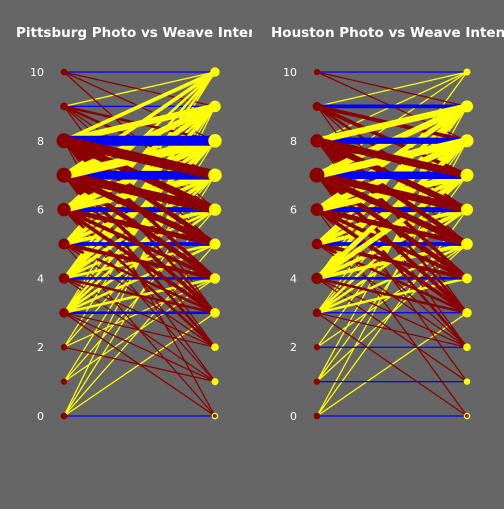  Describe the element at coordinates (387, 33) in the screenshot. I see `panel-title: Houston Photo vs Weave Intensity` at that location.